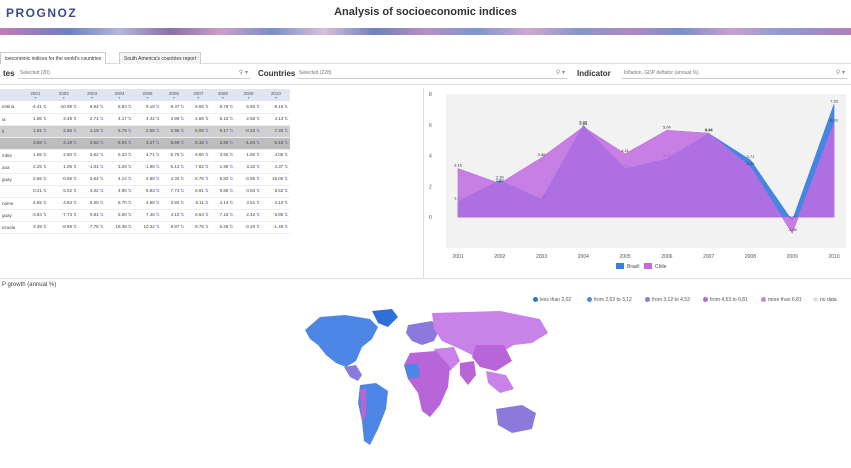 The image size is (851, 468). Describe the element at coordinates (119, 107) in the screenshot. I see `value-cell: 8.83⇅` at that location.